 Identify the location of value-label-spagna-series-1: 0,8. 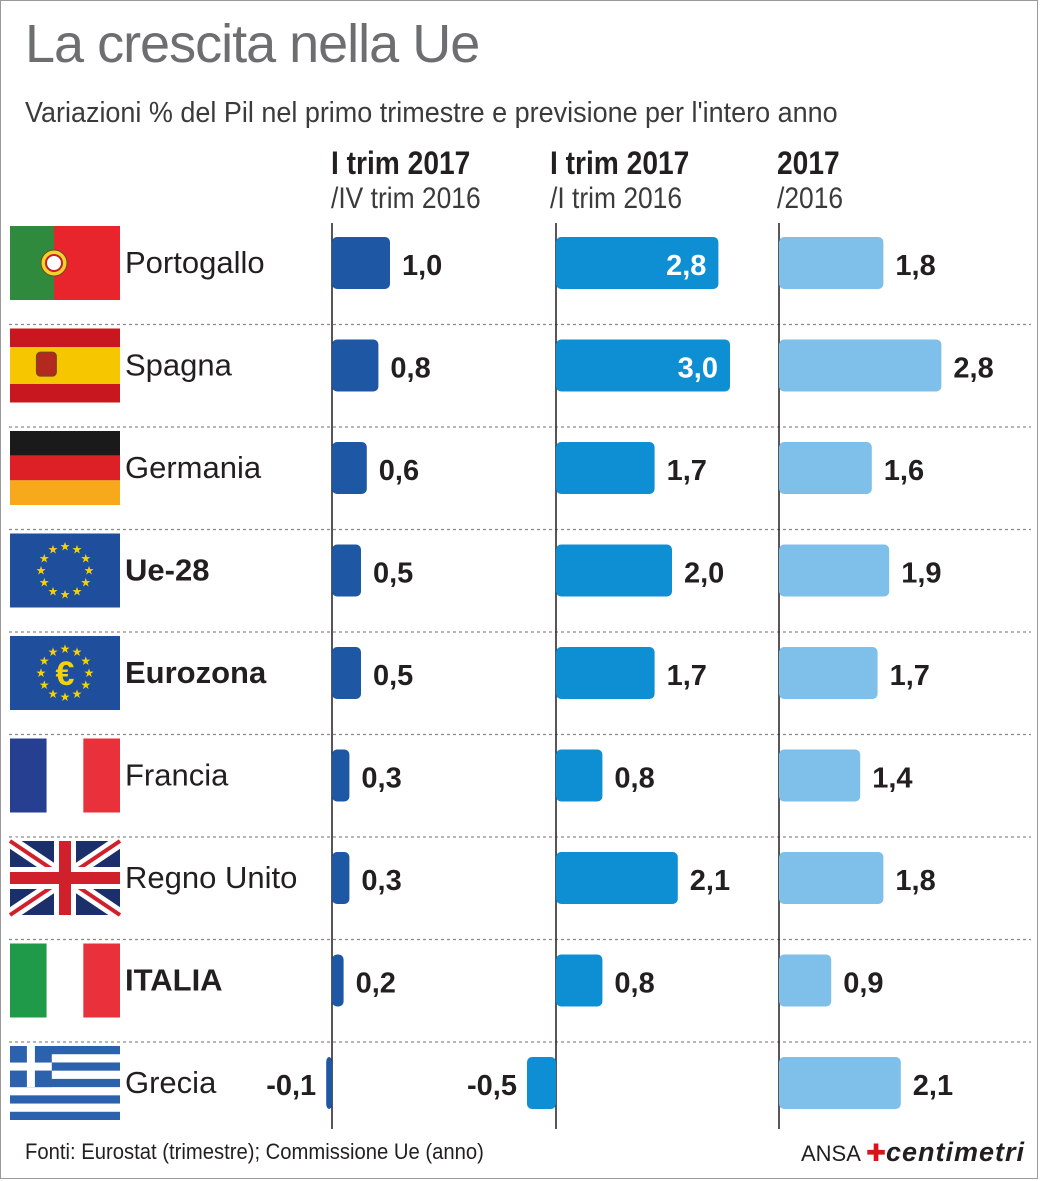
(410, 369).